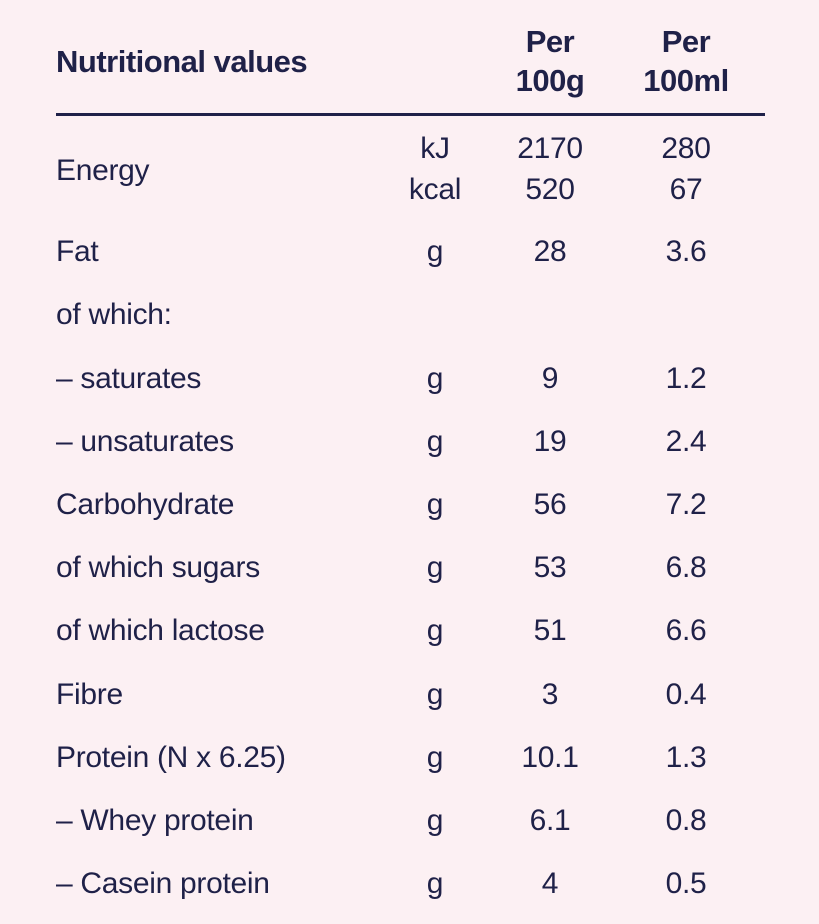 The image size is (819, 924). Describe the element at coordinates (409, 442) in the screenshot. I see `table-row: – unsaturates g 19 2.4` at that location.